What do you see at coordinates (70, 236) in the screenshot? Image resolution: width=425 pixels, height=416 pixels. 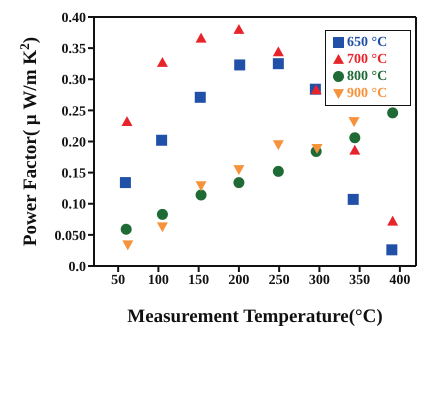 I see `y-tick-label: 0.050` at bounding box center [70, 236].